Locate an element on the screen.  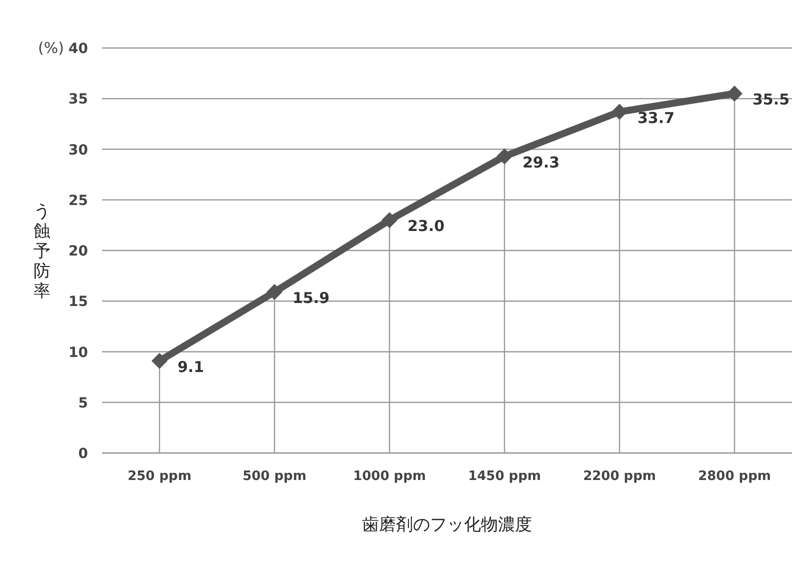
y-tick-label: 25 is located at coordinates (78, 200).